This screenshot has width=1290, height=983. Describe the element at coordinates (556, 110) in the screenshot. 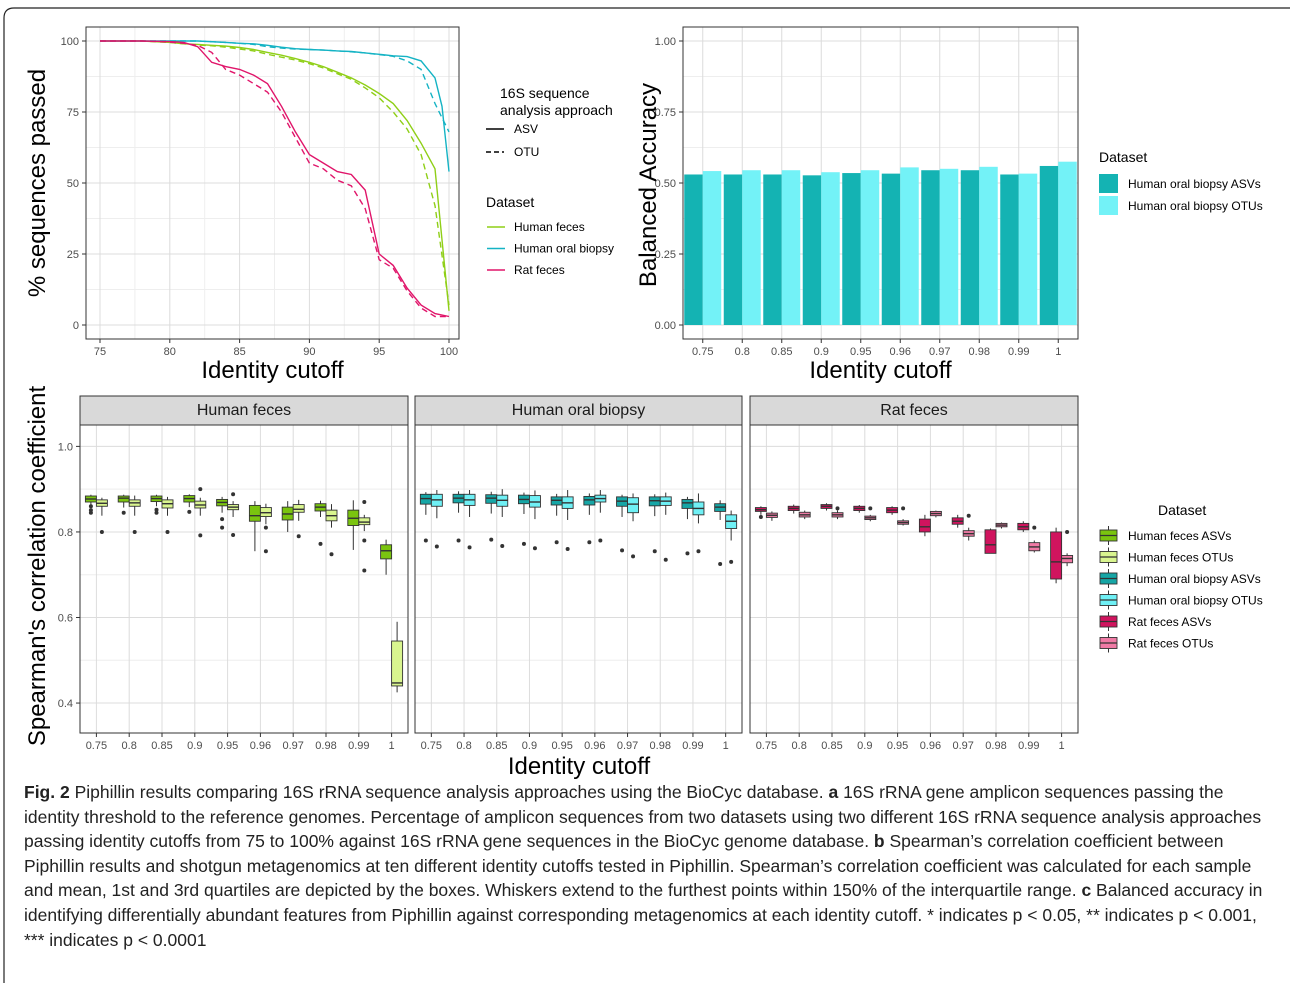

I see `legend-linetype-title: analysis approach` at that location.